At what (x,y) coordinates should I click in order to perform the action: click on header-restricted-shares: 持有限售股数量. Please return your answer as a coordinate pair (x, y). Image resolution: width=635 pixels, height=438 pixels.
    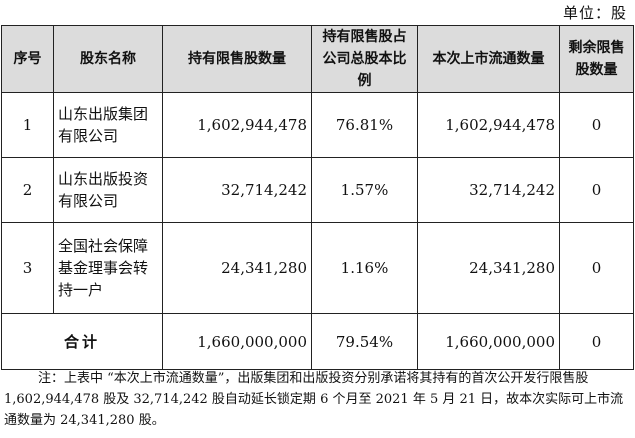
    Looking at the image, I should click on (237, 59).